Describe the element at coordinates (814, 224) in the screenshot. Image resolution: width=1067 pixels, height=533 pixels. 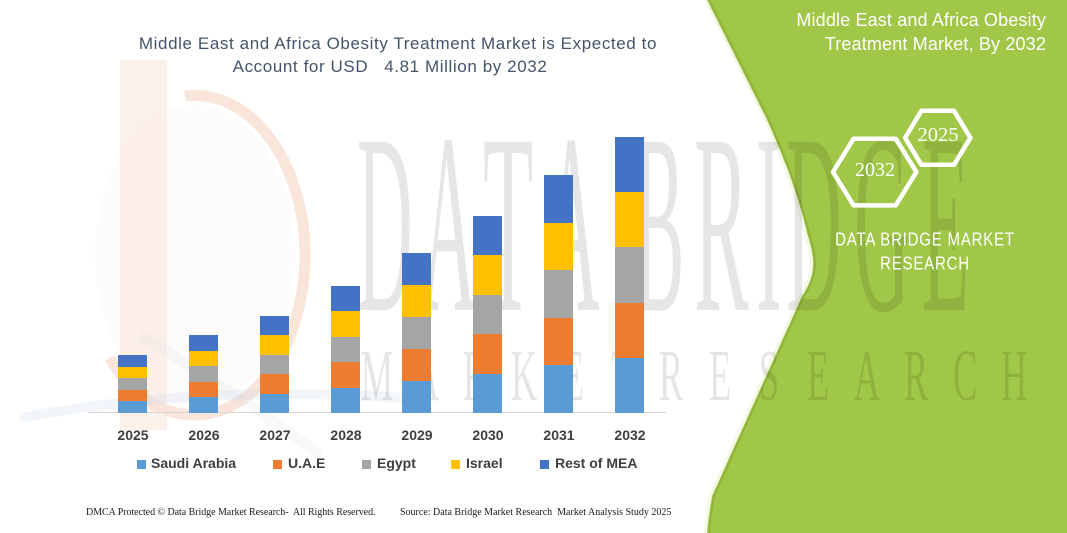
I see `svg-text: D` at that location.